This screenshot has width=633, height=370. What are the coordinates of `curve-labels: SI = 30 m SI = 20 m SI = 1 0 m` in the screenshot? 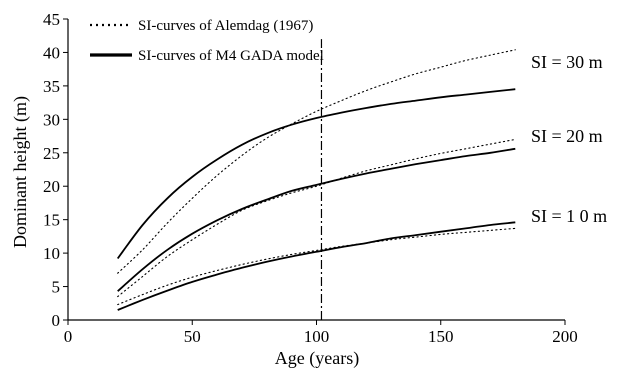 It's located at (569, 139).